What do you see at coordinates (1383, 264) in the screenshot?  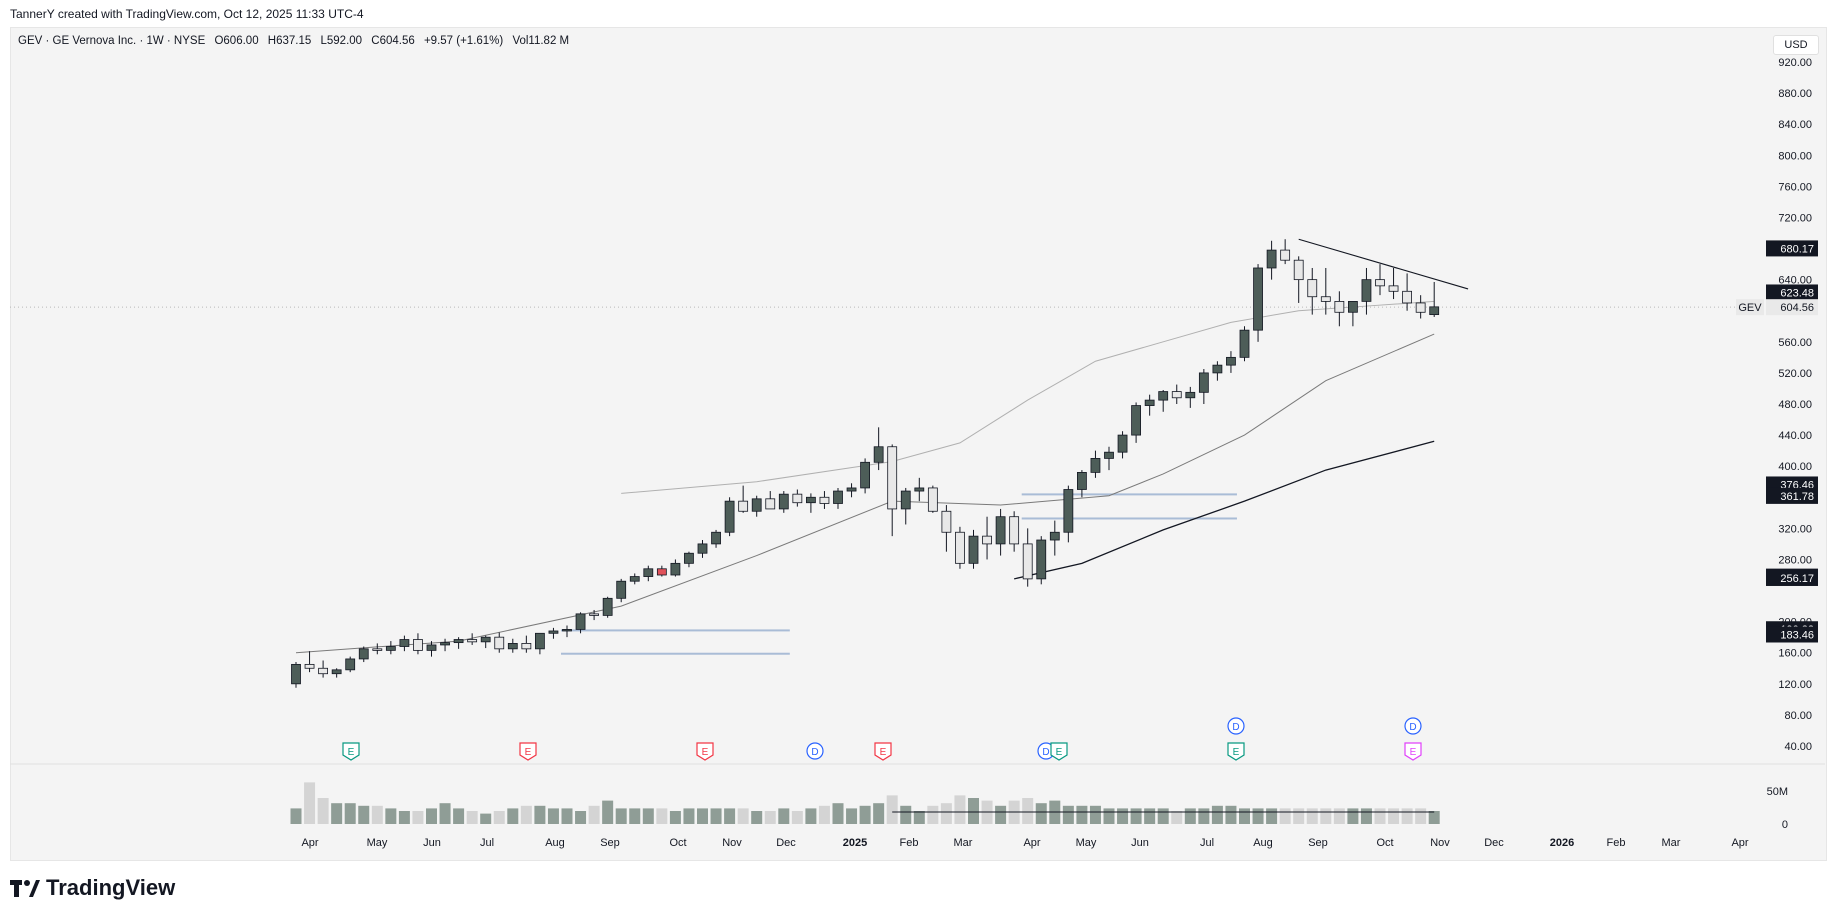 I see `trendline` at bounding box center [1383, 264].